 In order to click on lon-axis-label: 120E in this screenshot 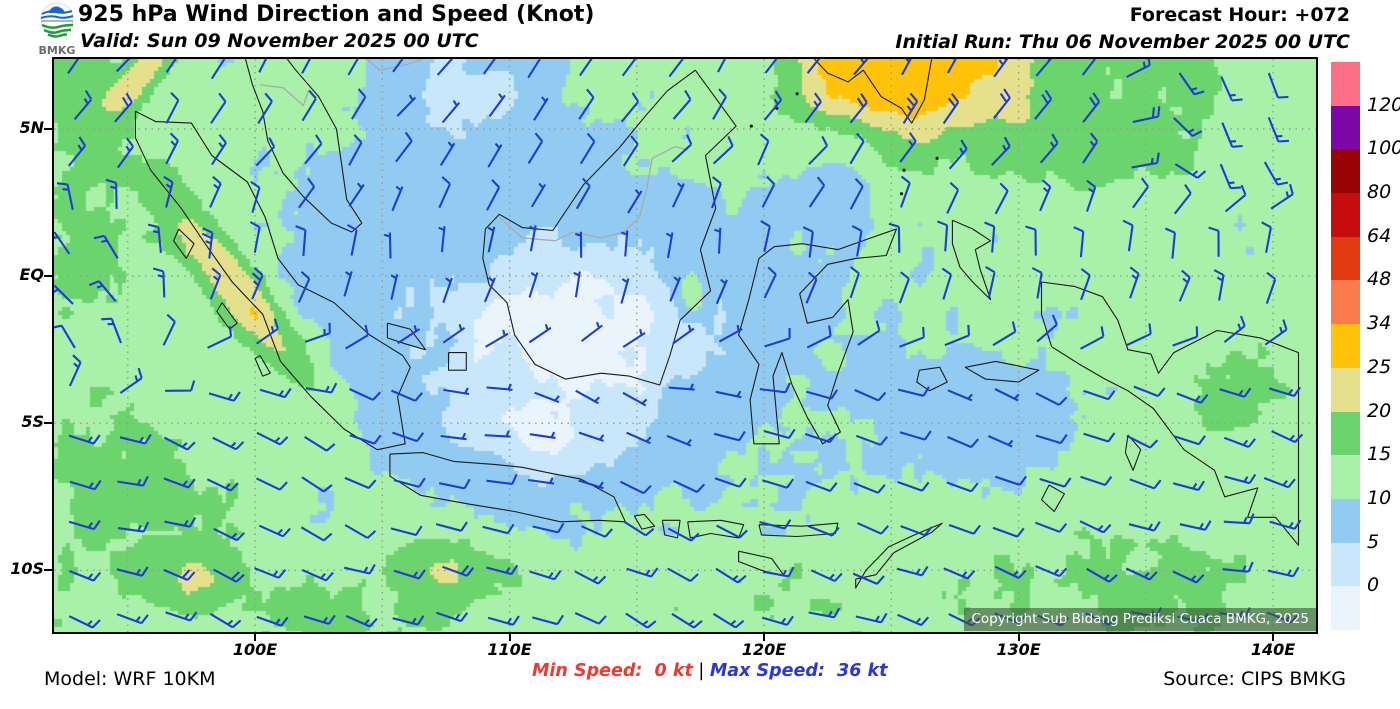, I will do `click(764, 649)`.